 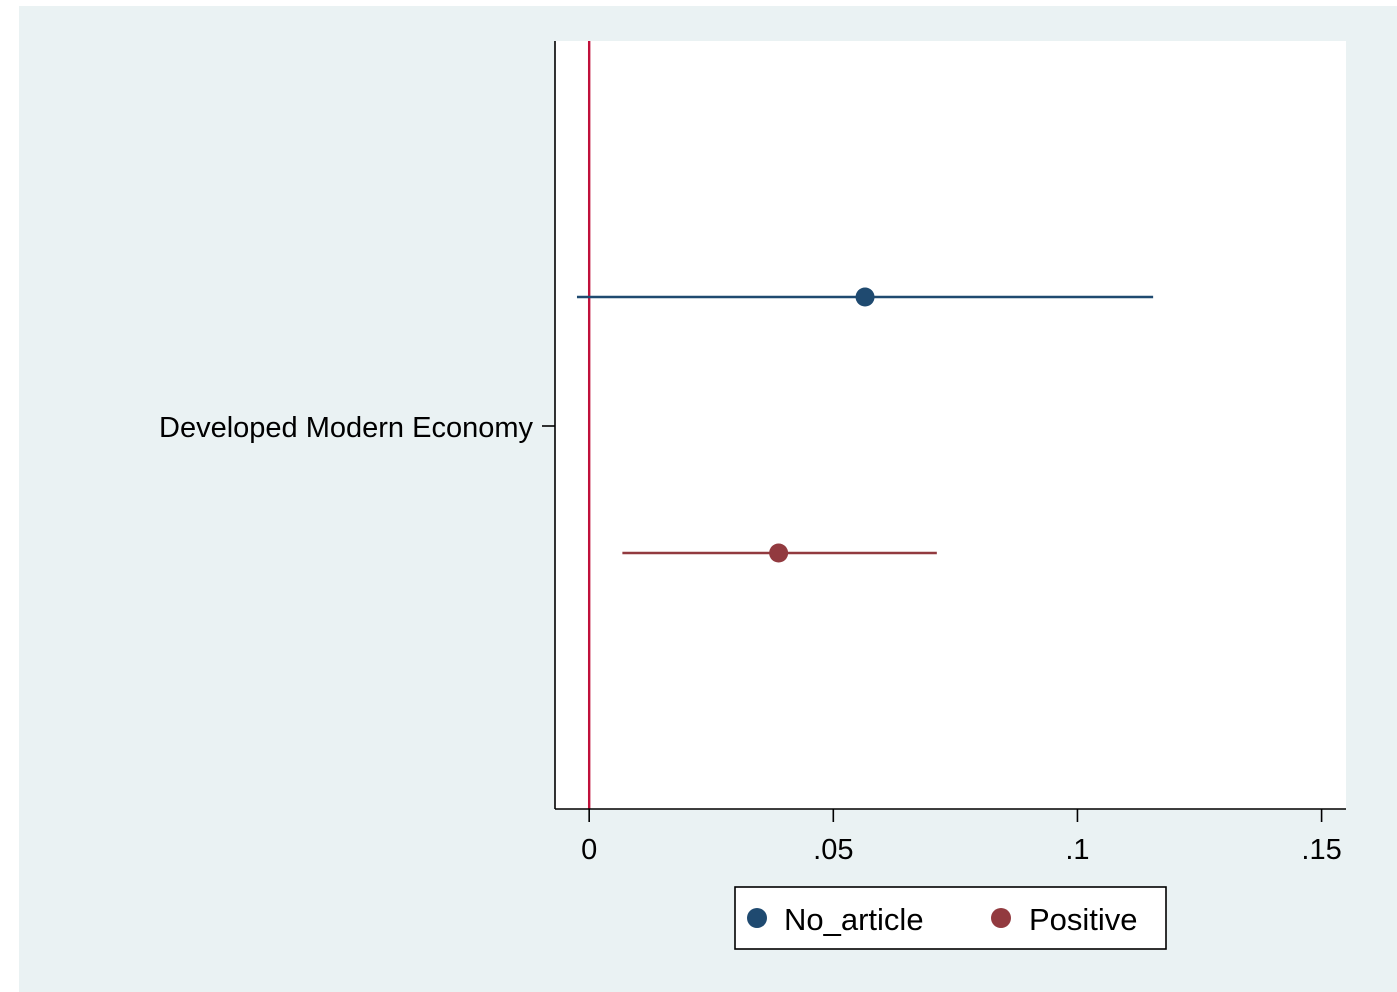 I want to click on x-tick-label: .1, so click(x=1077, y=850).